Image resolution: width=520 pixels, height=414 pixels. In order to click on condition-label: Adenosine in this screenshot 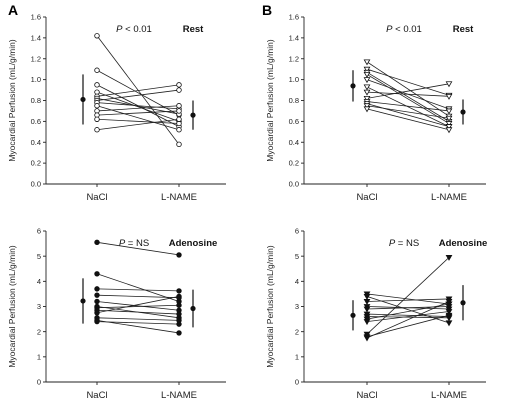, I will do `click(463, 243)`.